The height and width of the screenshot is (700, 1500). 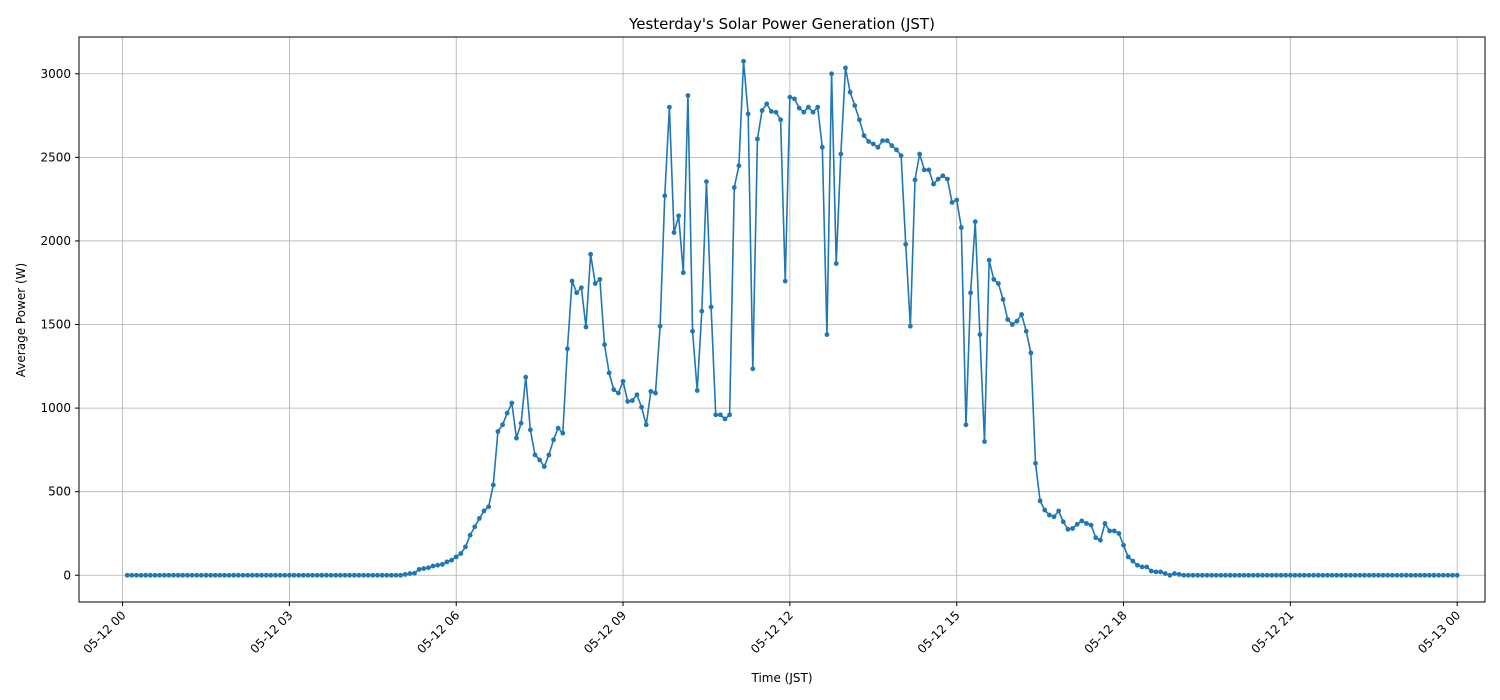 What do you see at coordinates (1439, 632) in the screenshot?
I see `x-tick-label: 05-13 00` at bounding box center [1439, 632].